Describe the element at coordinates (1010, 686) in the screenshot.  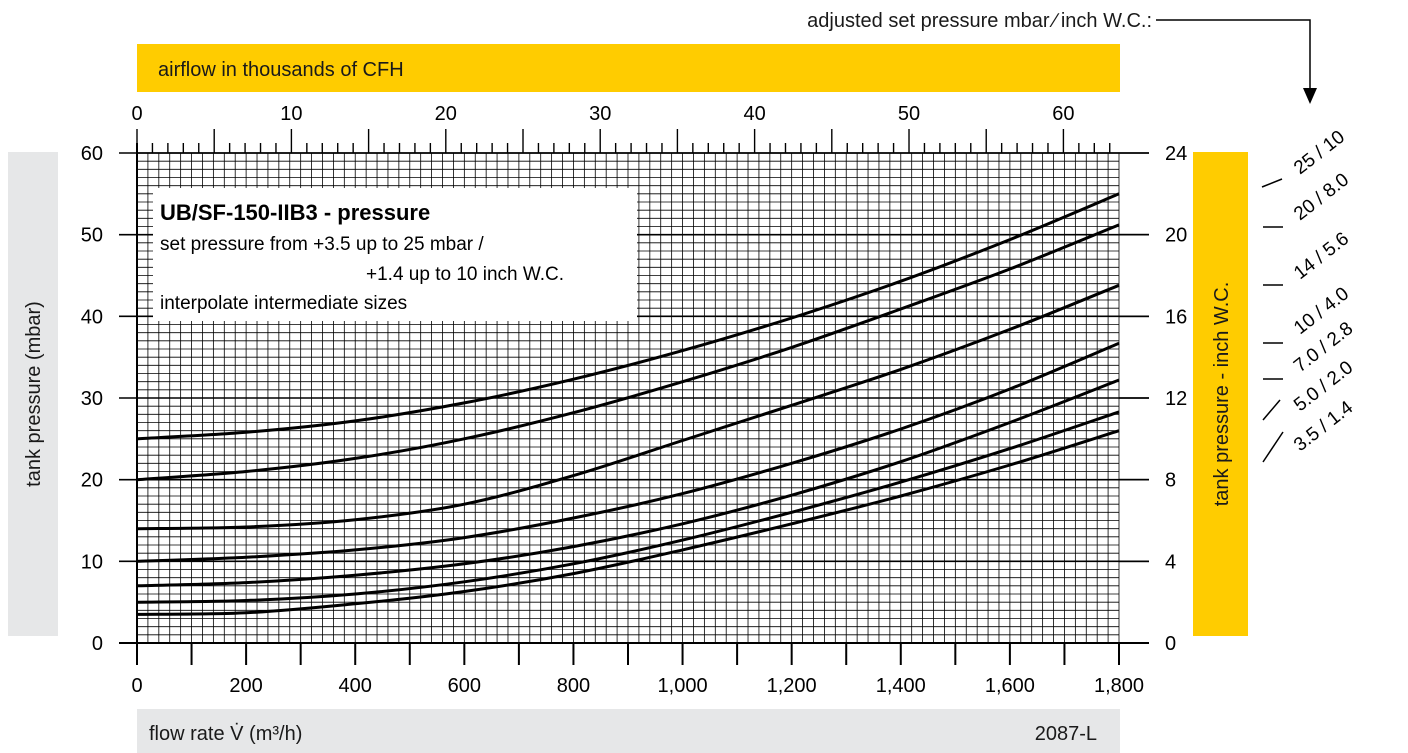
I see `x-tick-label: 1,600` at that location.